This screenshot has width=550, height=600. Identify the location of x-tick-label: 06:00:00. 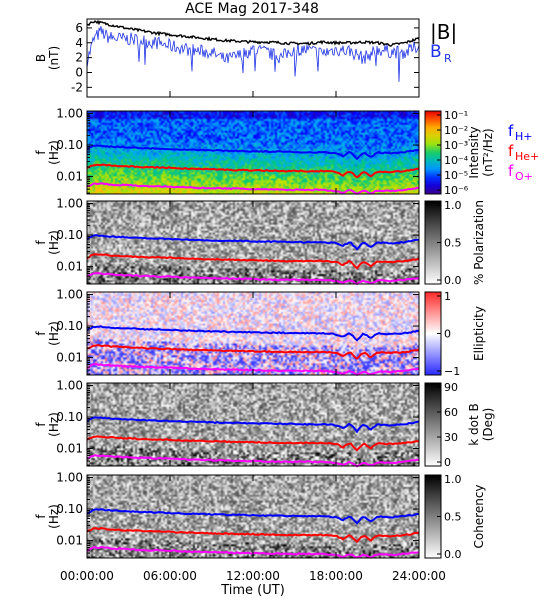
(170, 576).